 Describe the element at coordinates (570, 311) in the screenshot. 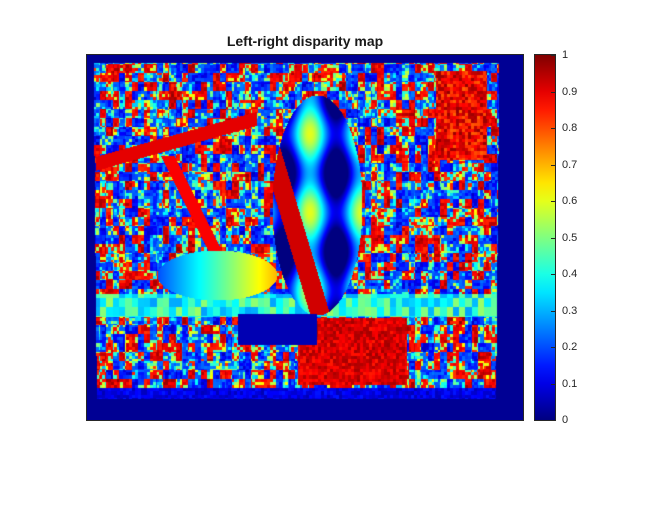

I see `colorbar-tick-label: 0.3` at that location.